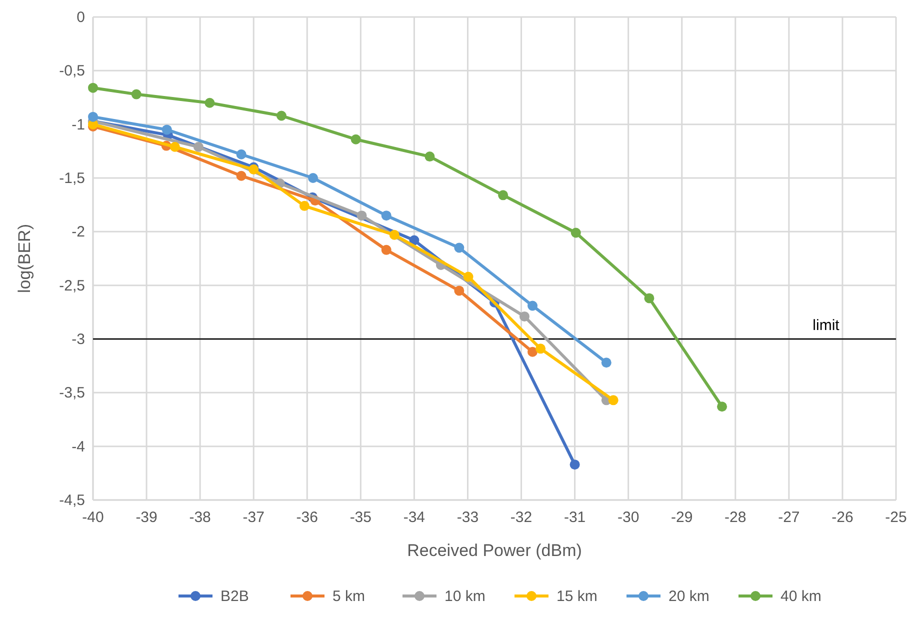 This screenshot has height=635, width=924. What do you see at coordinates (349, 596) in the screenshot?
I see `legend-label: 5 km` at bounding box center [349, 596].